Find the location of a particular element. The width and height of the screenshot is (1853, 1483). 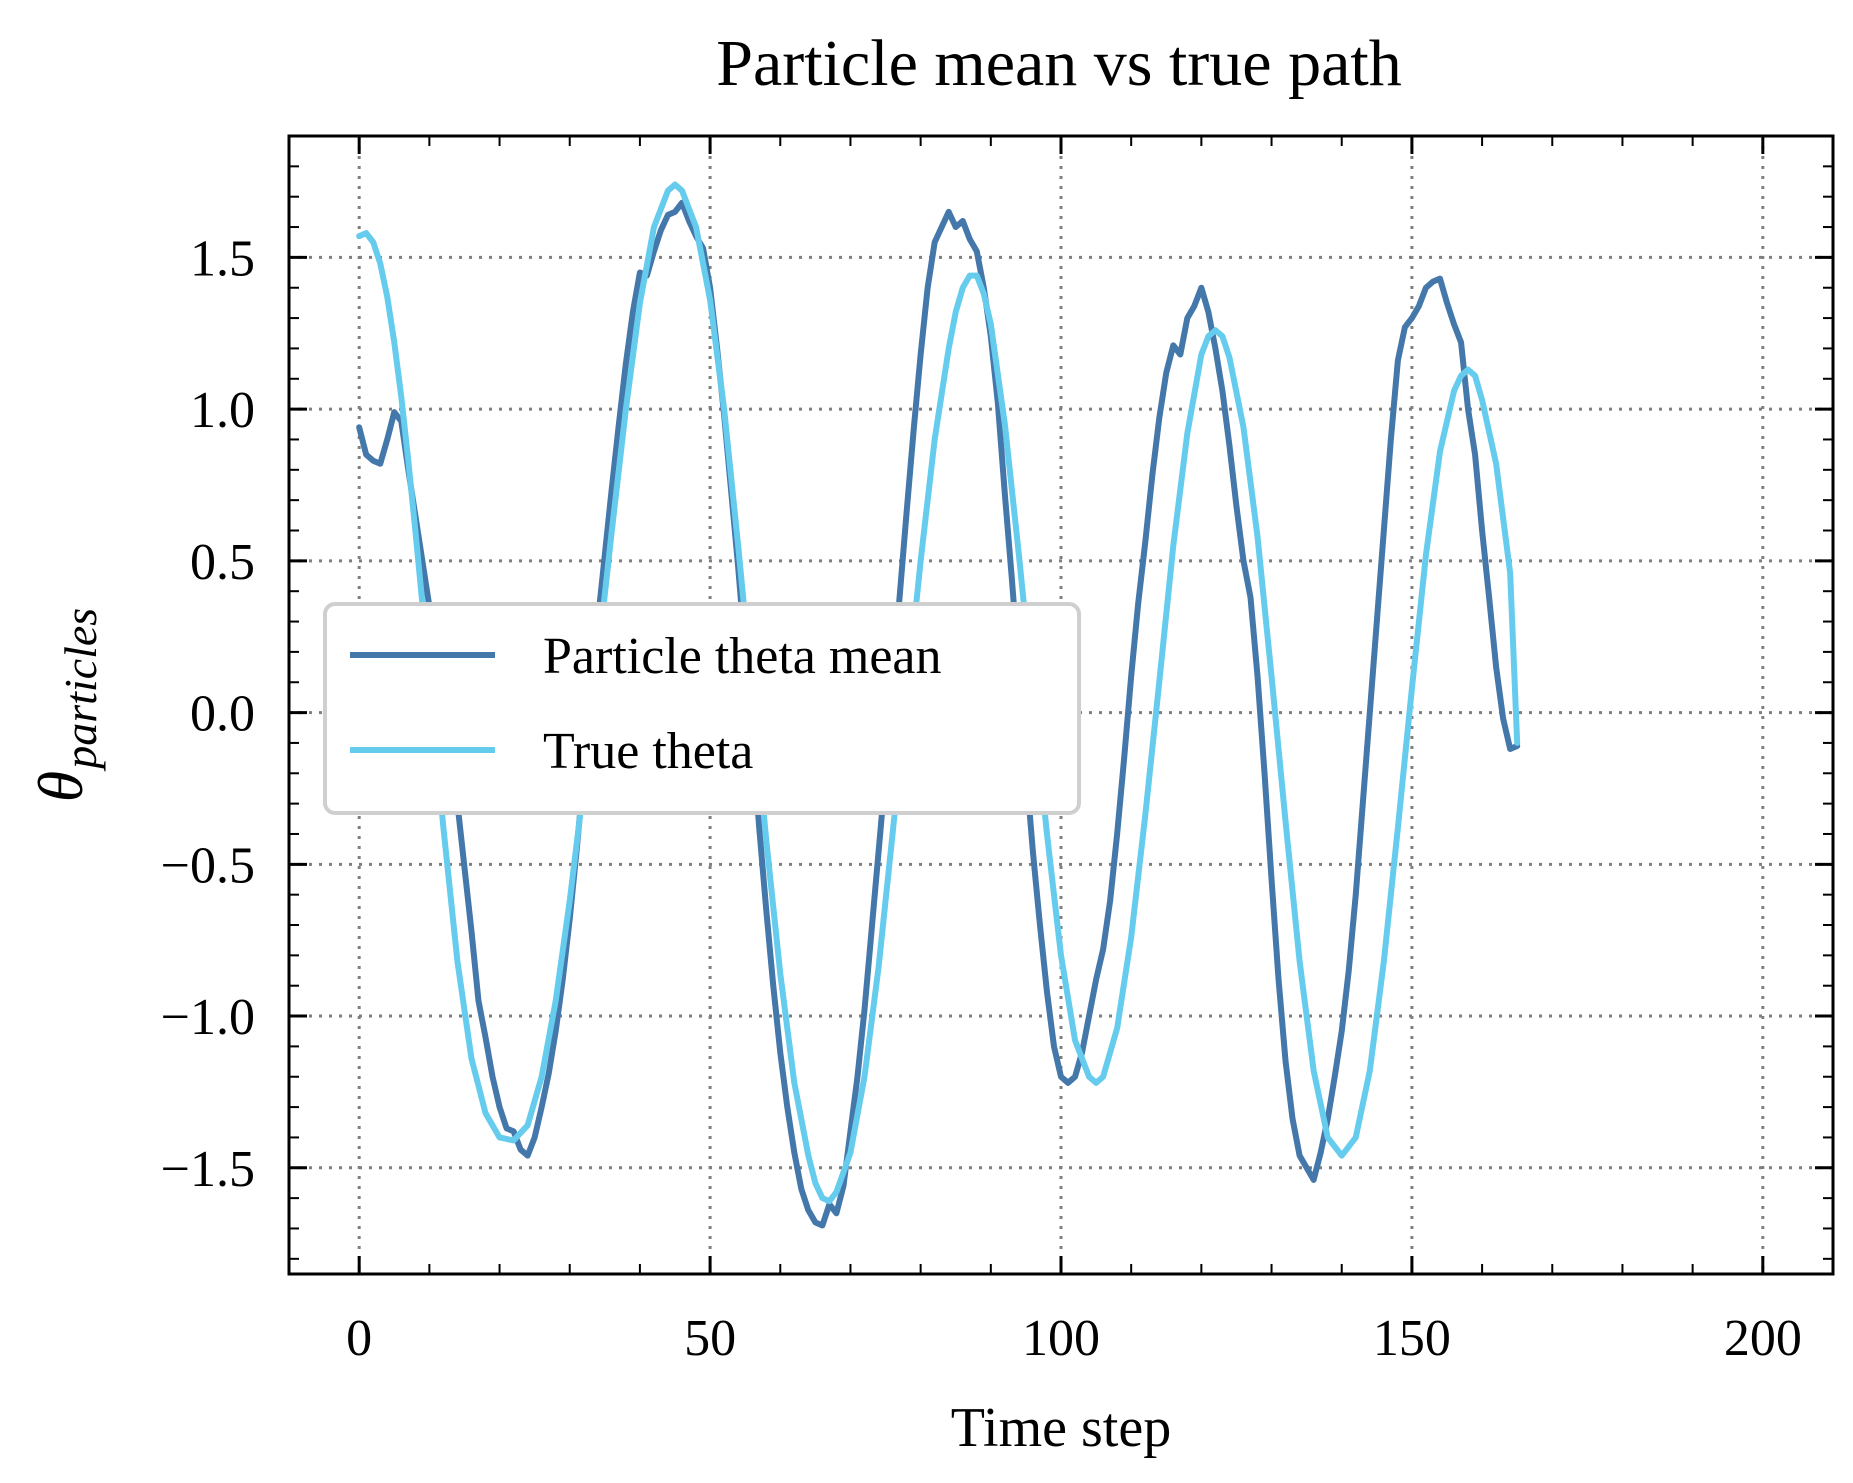

y-tick-label: −1.0 is located at coordinates (208, 1017).